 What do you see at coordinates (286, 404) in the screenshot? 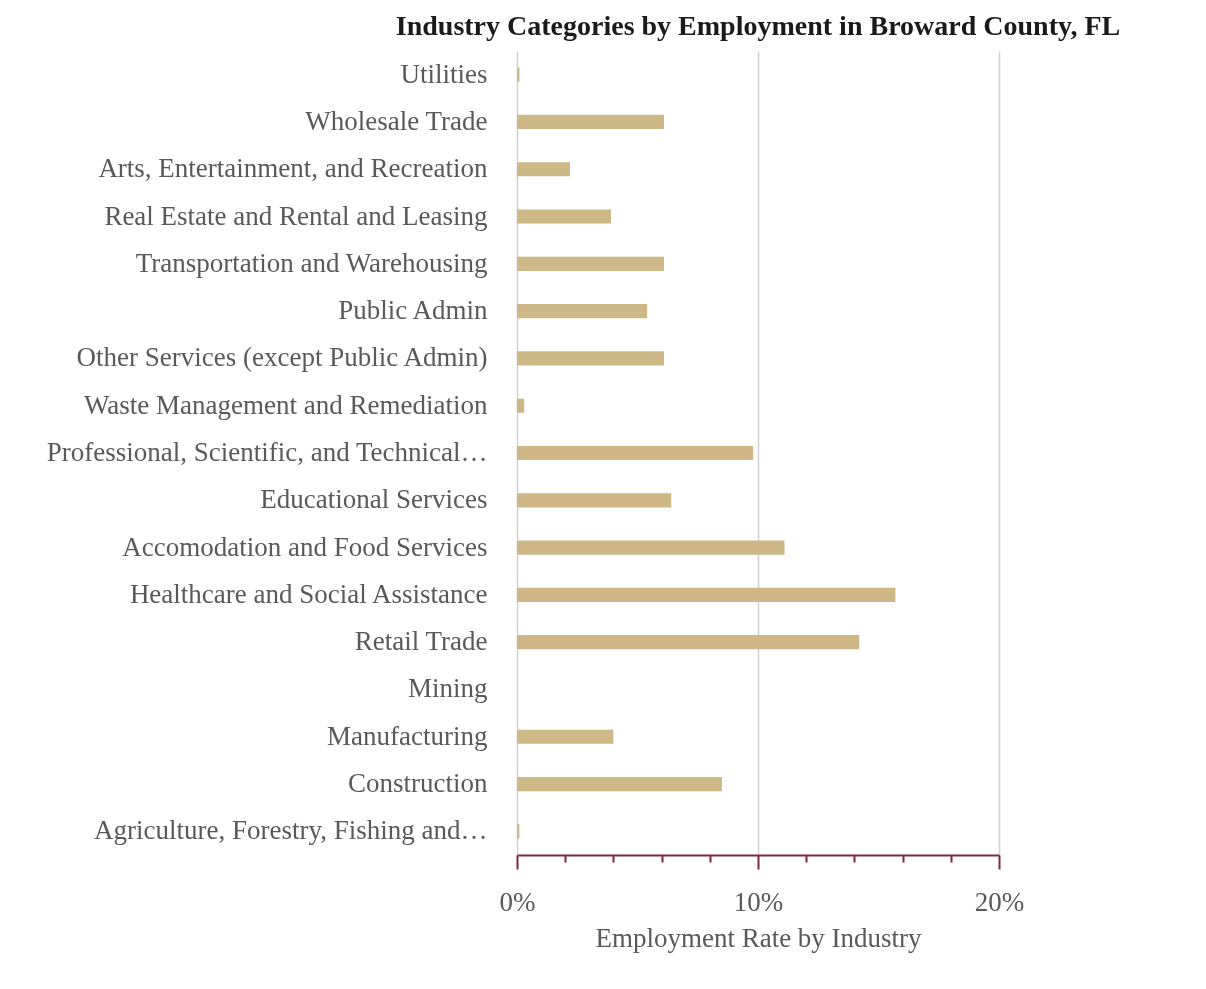
I see `y-tick-label: Waste Management and Remediation` at bounding box center [286, 404].